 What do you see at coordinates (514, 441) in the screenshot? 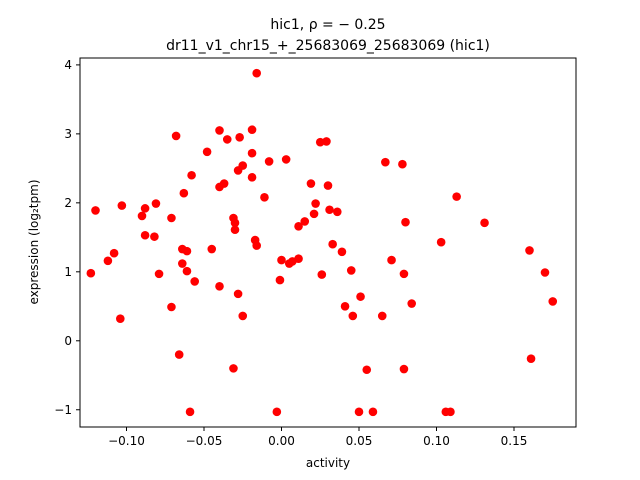
I see `x-tick-label: 0.15` at bounding box center [514, 441].